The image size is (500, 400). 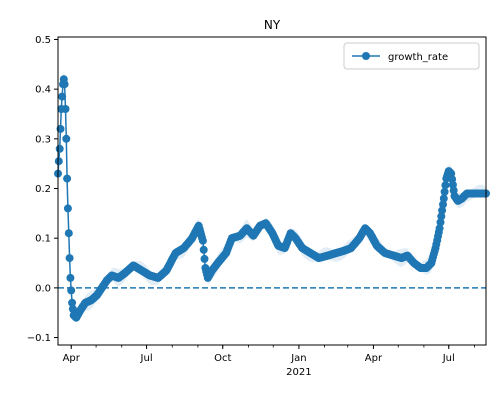 What do you see at coordinates (298, 372) in the screenshot?
I see `x-tick-year-label: 2021` at bounding box center [298, 372].